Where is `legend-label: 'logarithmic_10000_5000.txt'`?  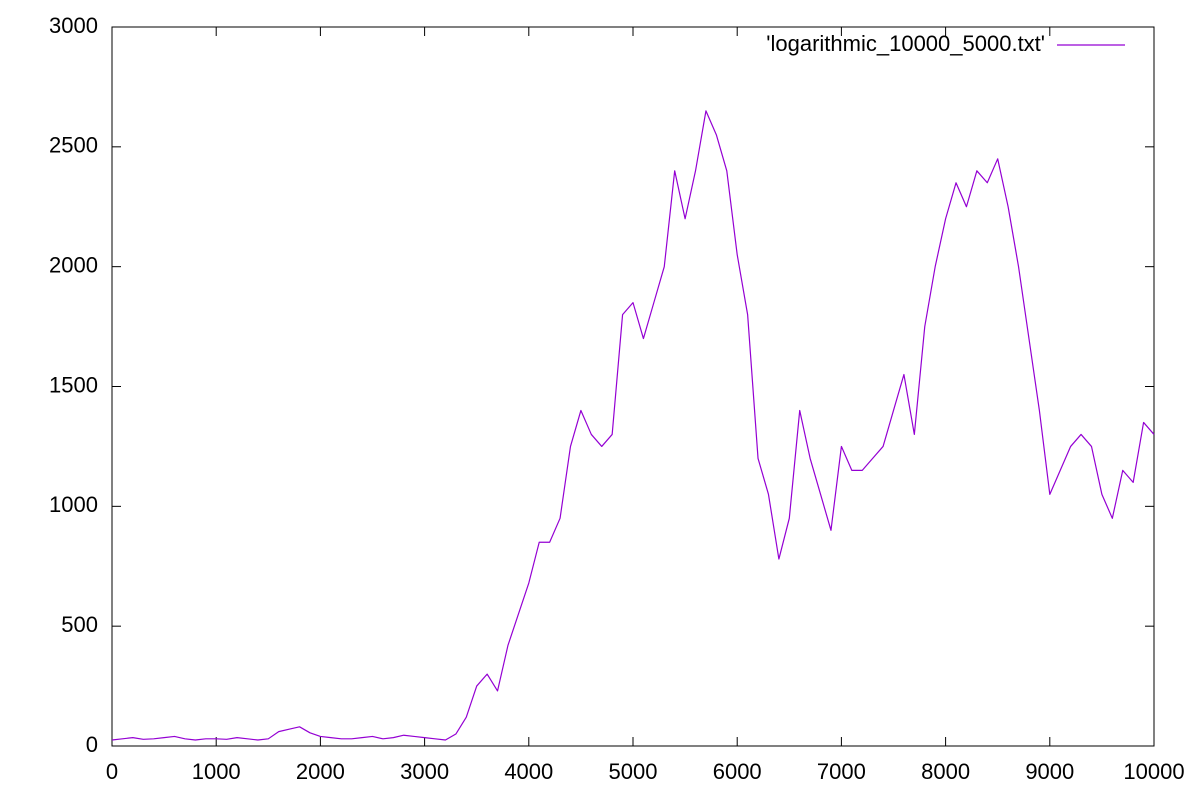 legend-label: 'logarithmic_10000_5000.txt' is located at coordinates (905, 43).